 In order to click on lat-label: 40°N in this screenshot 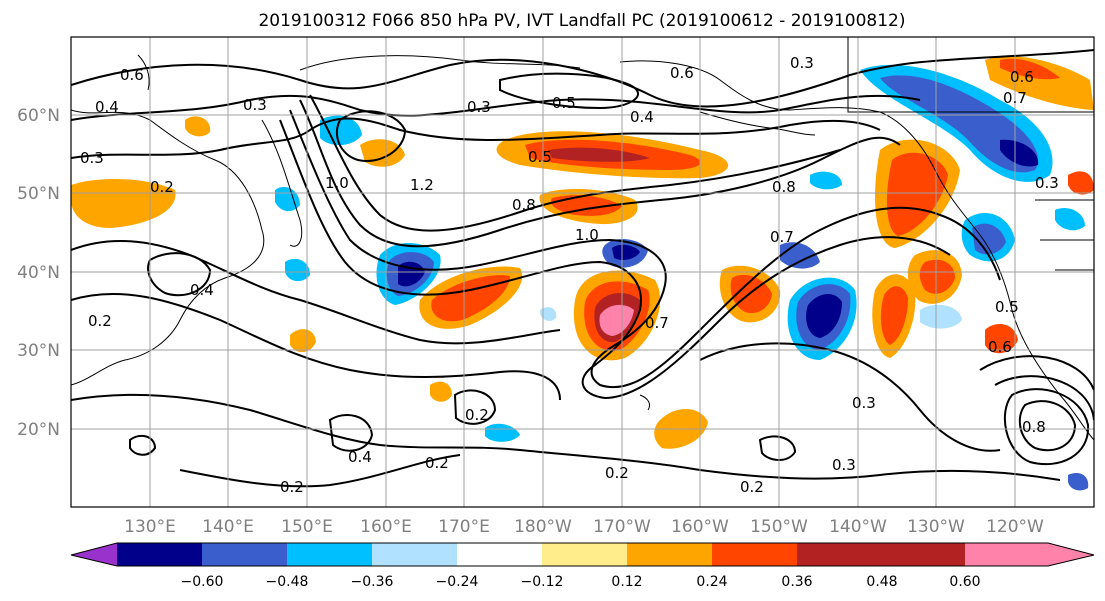, I will do `click(38, 273)`.